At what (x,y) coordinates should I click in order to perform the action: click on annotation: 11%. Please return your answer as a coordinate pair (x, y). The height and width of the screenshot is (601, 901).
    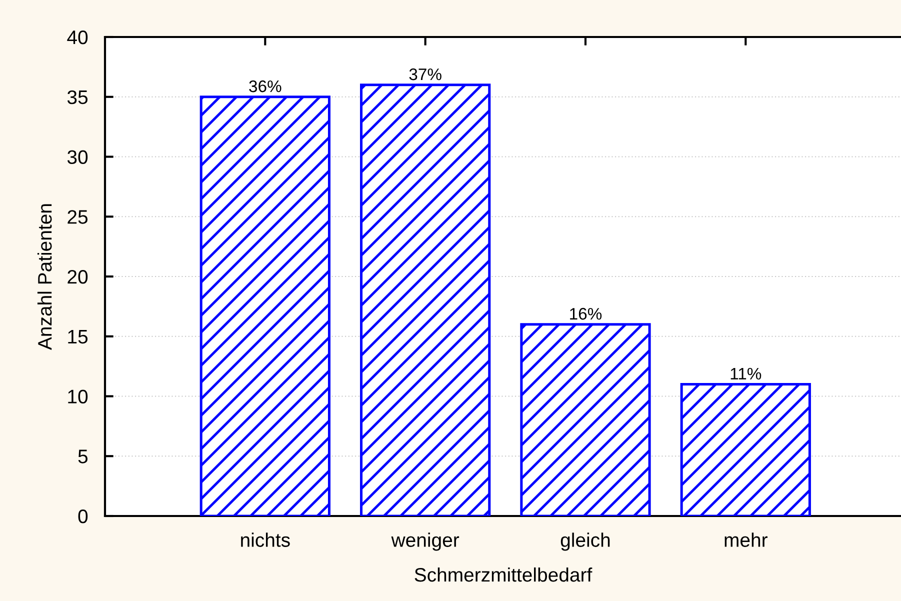
    Looking at the image, I should click on (746, 374).